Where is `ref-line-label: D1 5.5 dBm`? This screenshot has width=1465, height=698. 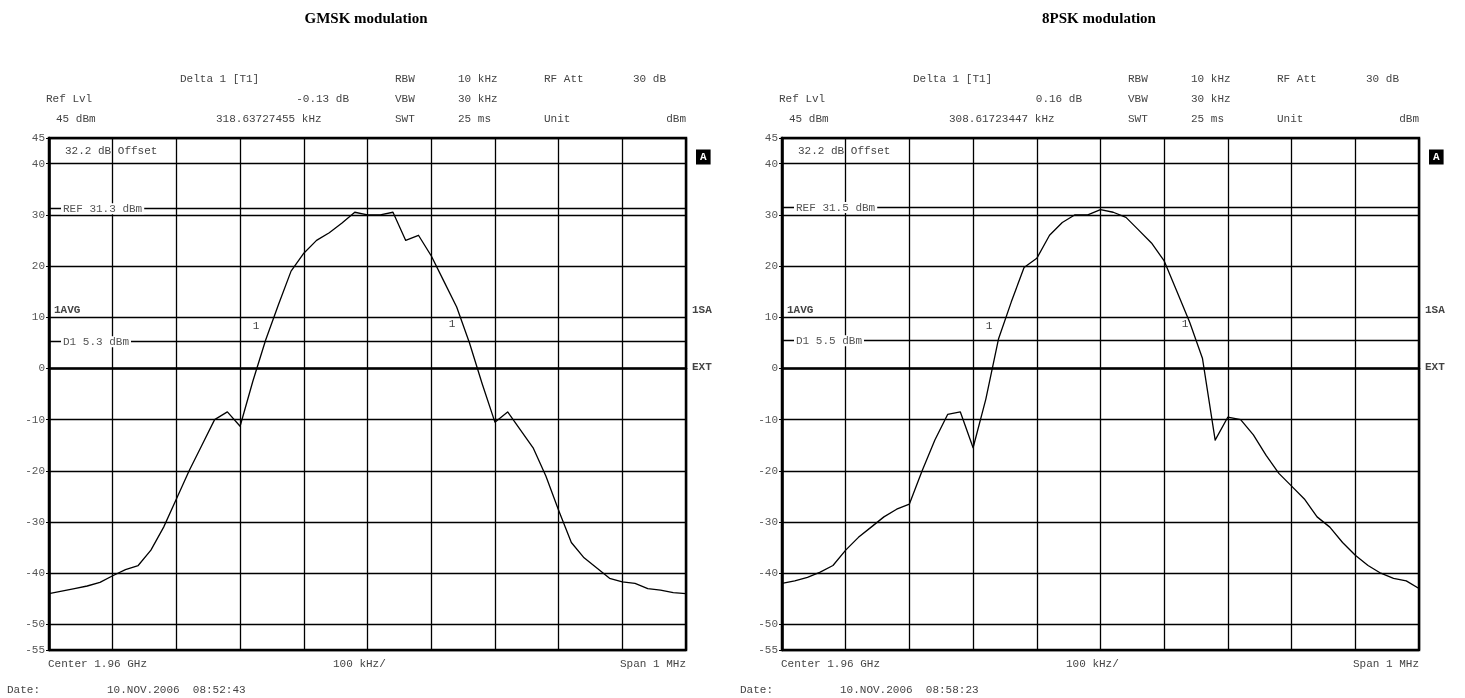 ref-line-label: D1 5.5 dBm is located at coordinates (829, 340).